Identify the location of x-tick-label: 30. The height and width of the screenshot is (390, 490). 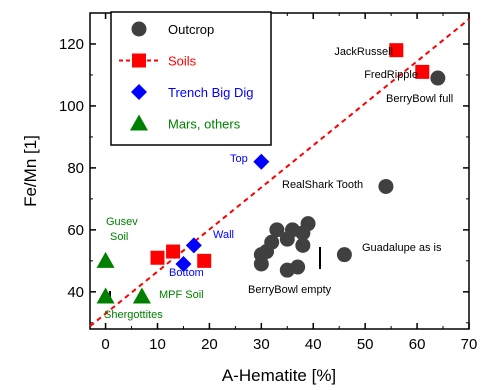
(261, 344).